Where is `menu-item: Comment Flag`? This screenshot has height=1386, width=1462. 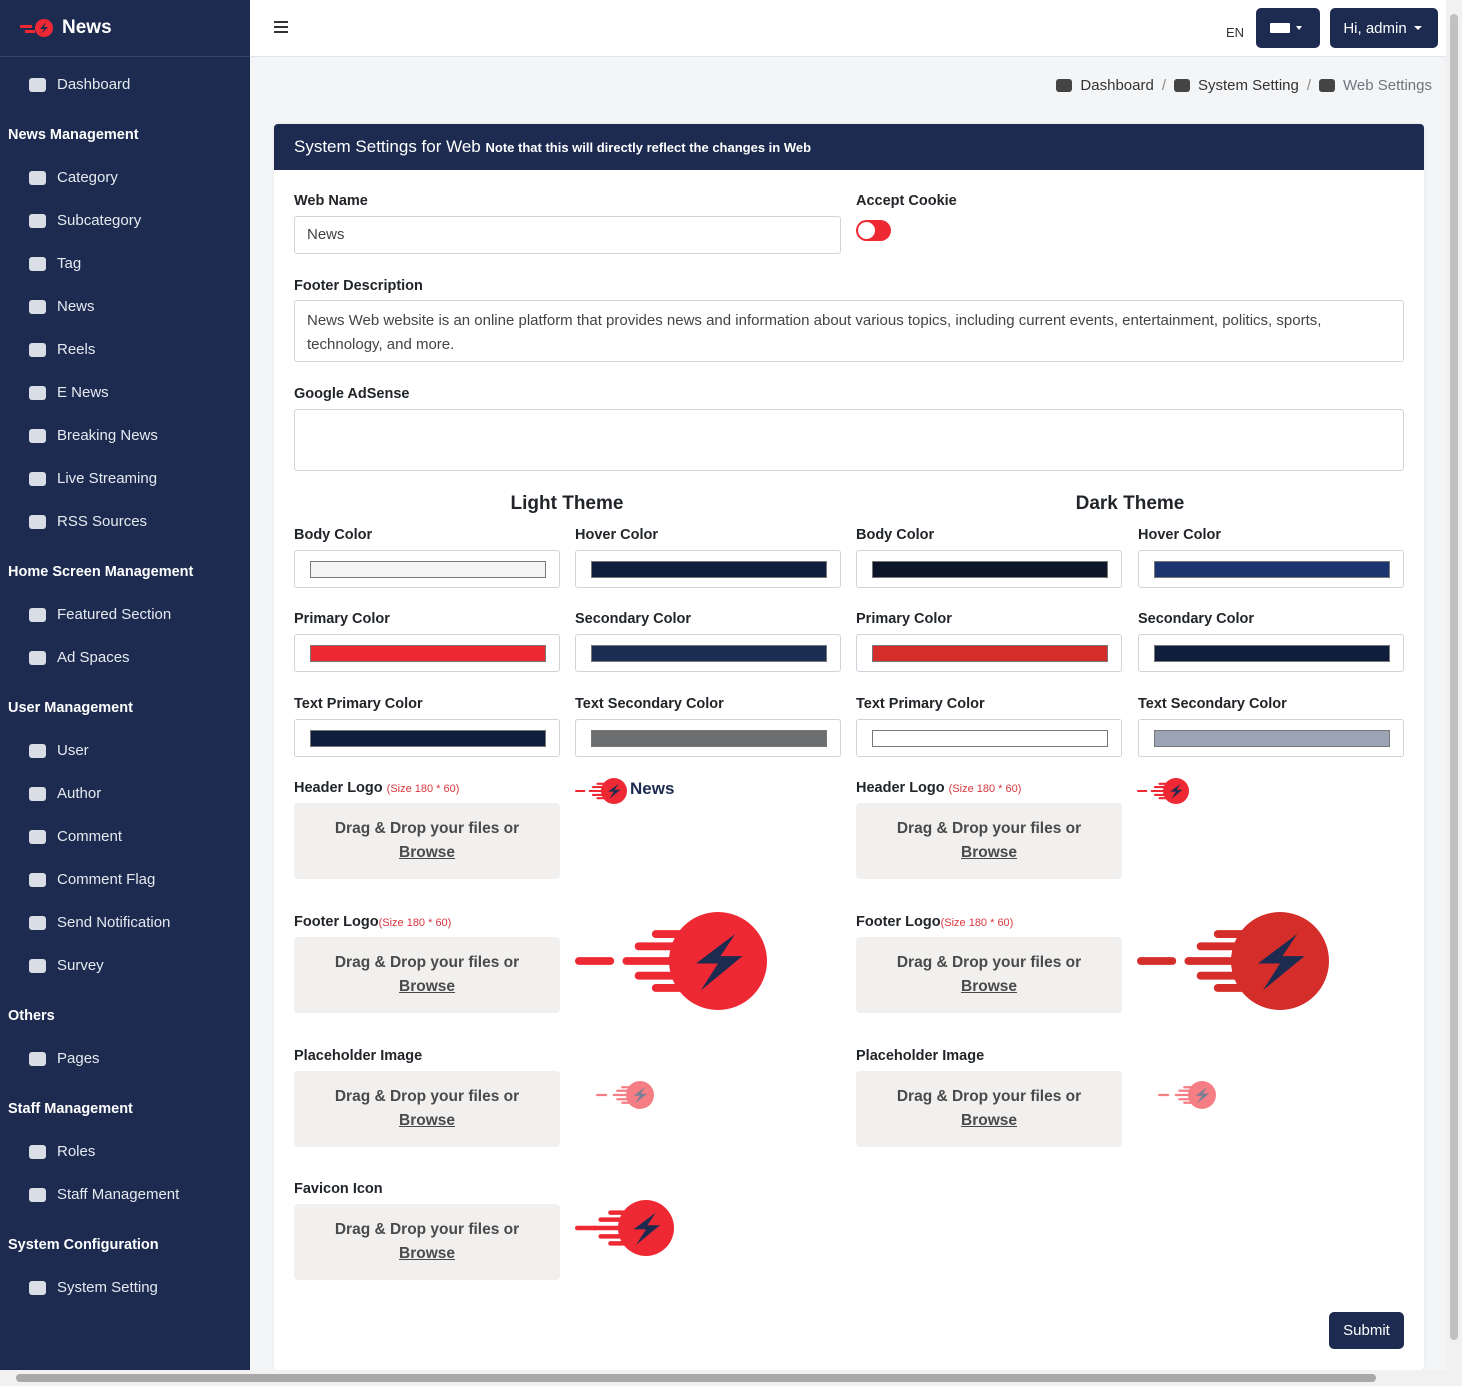
menu-item: Comment Flag is located at coordinates (106, 879).